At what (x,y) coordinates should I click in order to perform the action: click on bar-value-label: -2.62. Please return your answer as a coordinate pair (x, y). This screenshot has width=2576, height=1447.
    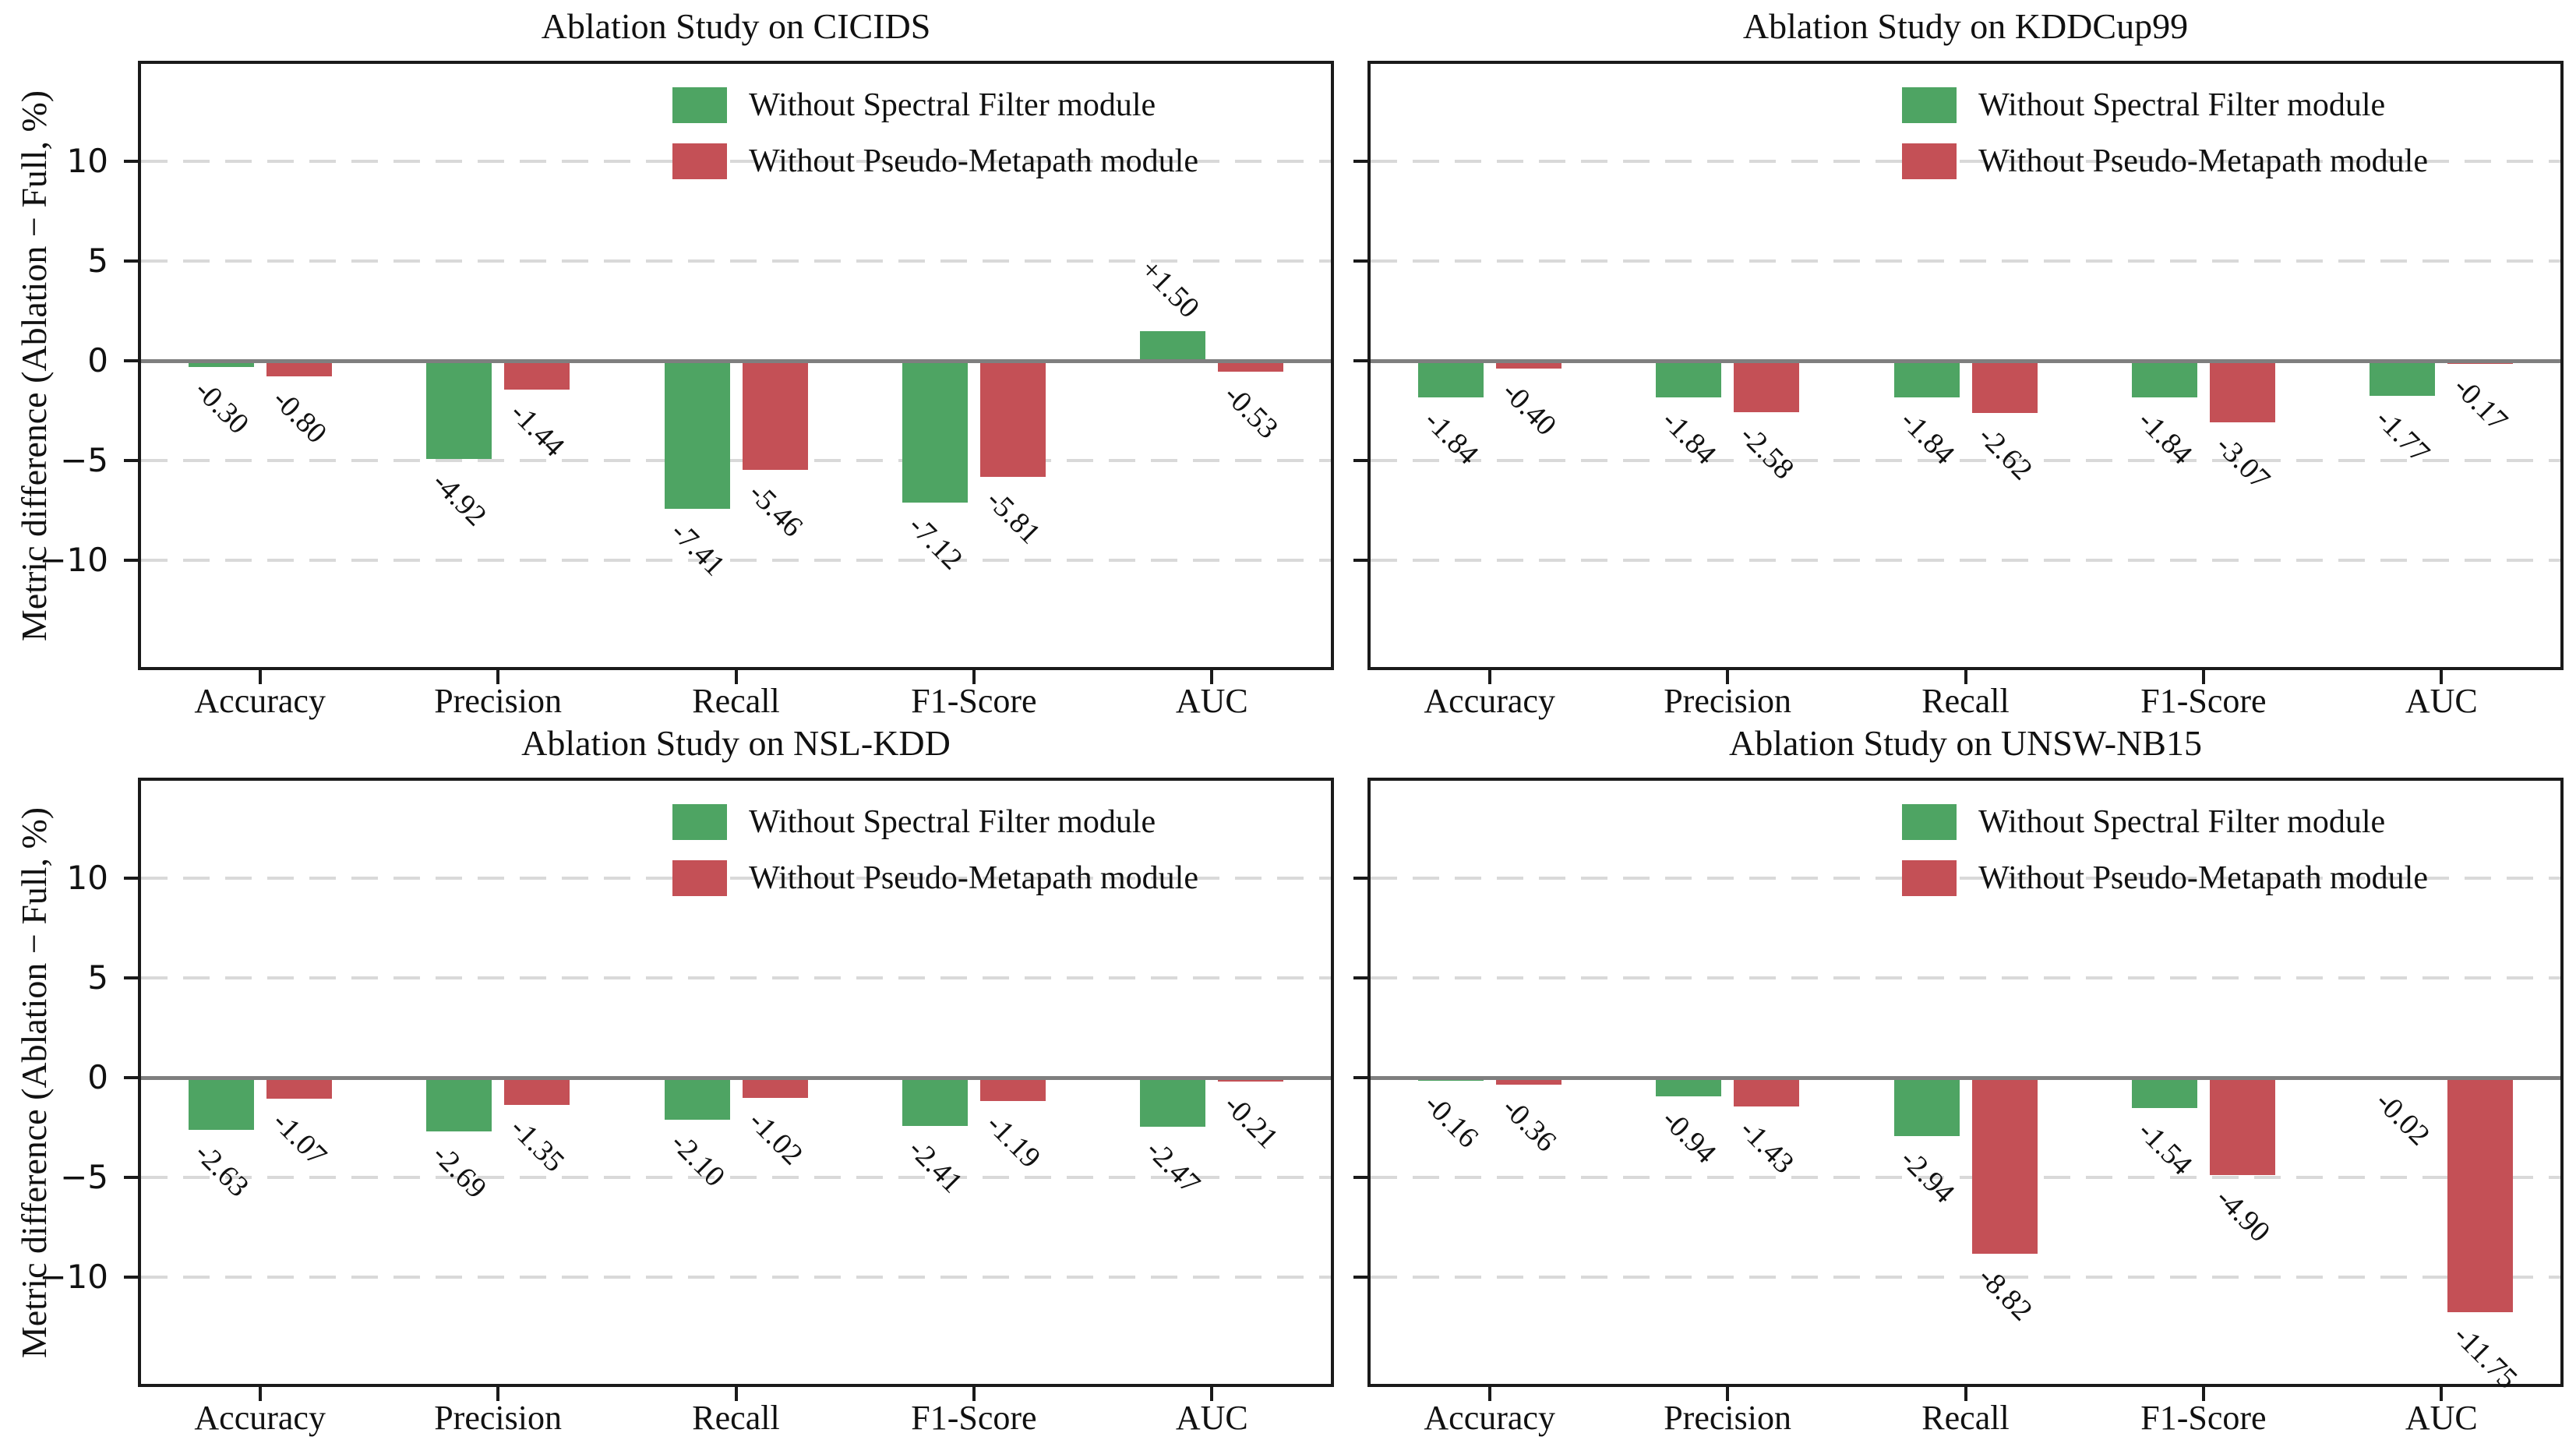
    Looking at the image, I should click on (2004, 453).